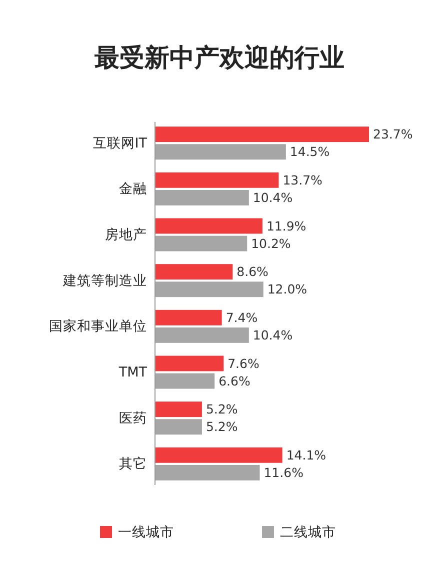 The height and width of the screenshot is (561, 439). Describe the element at coordinates (393, 134) in the screenshot. I see `data-label: 23.7%` at that location.